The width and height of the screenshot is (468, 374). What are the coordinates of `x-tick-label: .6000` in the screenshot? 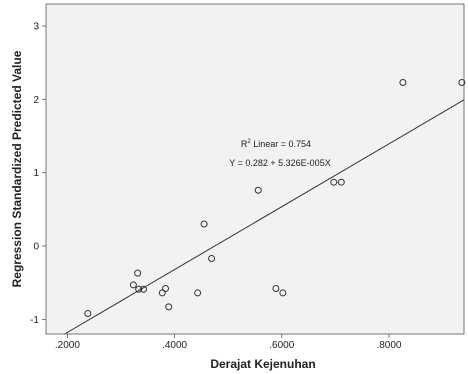 It's located at (281, 345).